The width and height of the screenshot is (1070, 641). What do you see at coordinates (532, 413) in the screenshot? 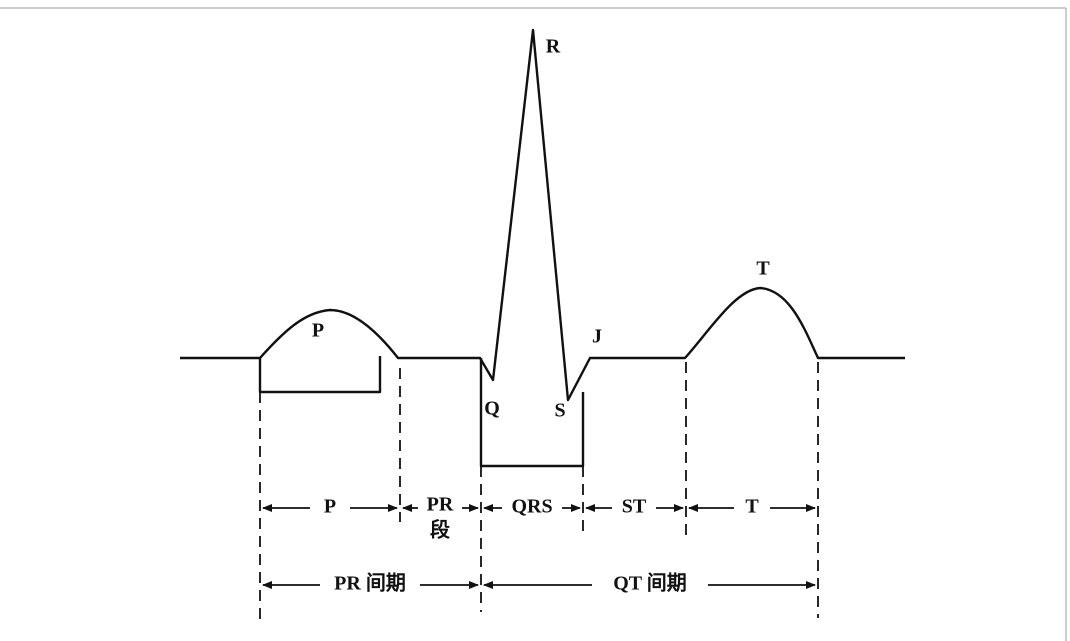
I see `qrs-box` at bounding box center [532, 413].